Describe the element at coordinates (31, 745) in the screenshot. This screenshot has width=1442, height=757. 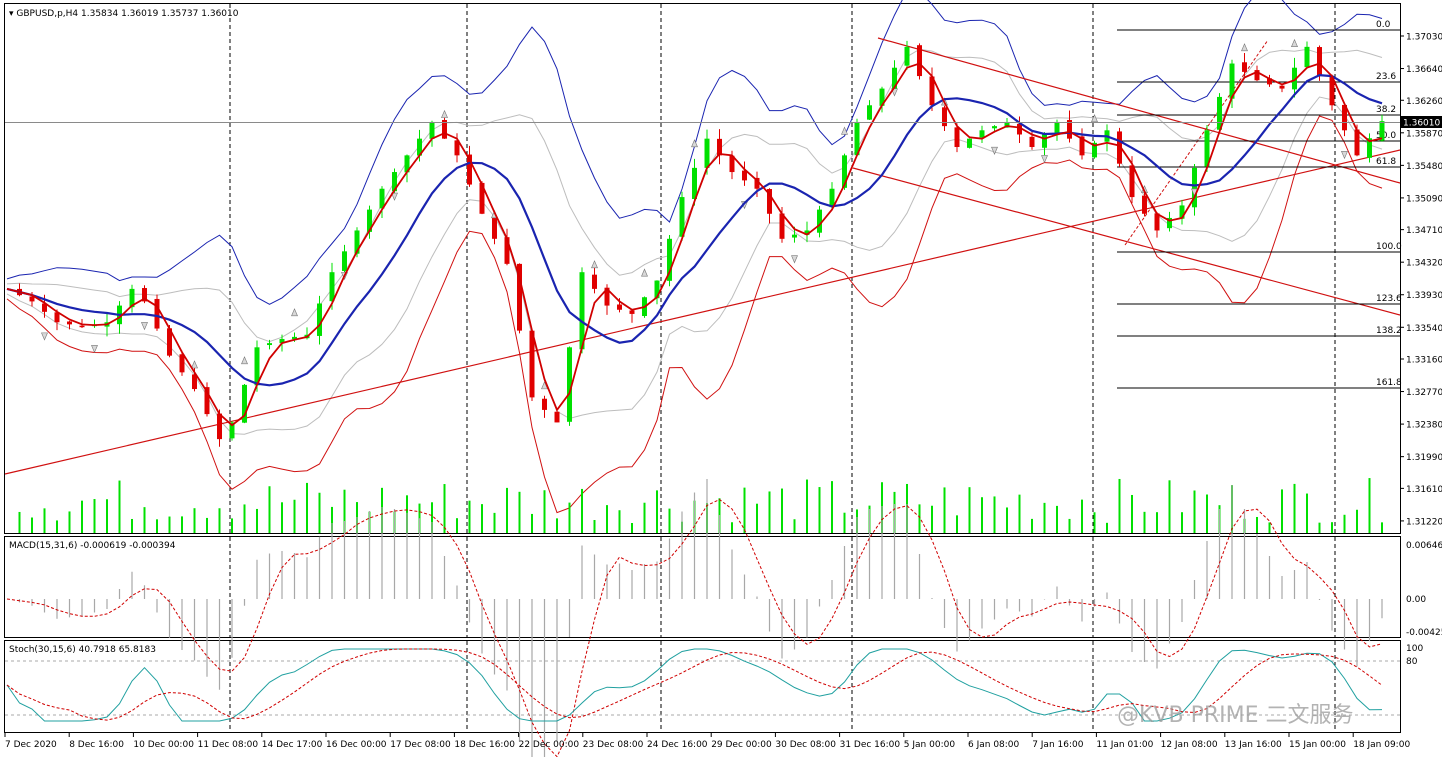
I see `time-tick-label: 7 Dec 2020` at that location.